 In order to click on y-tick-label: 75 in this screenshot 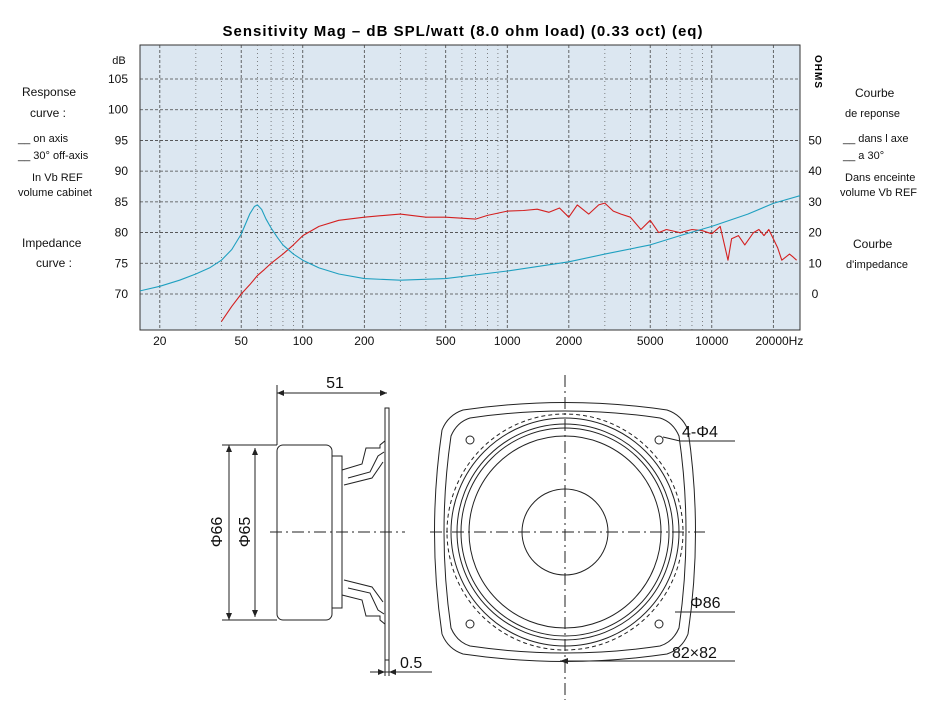, I will do `click(122, 263)`.